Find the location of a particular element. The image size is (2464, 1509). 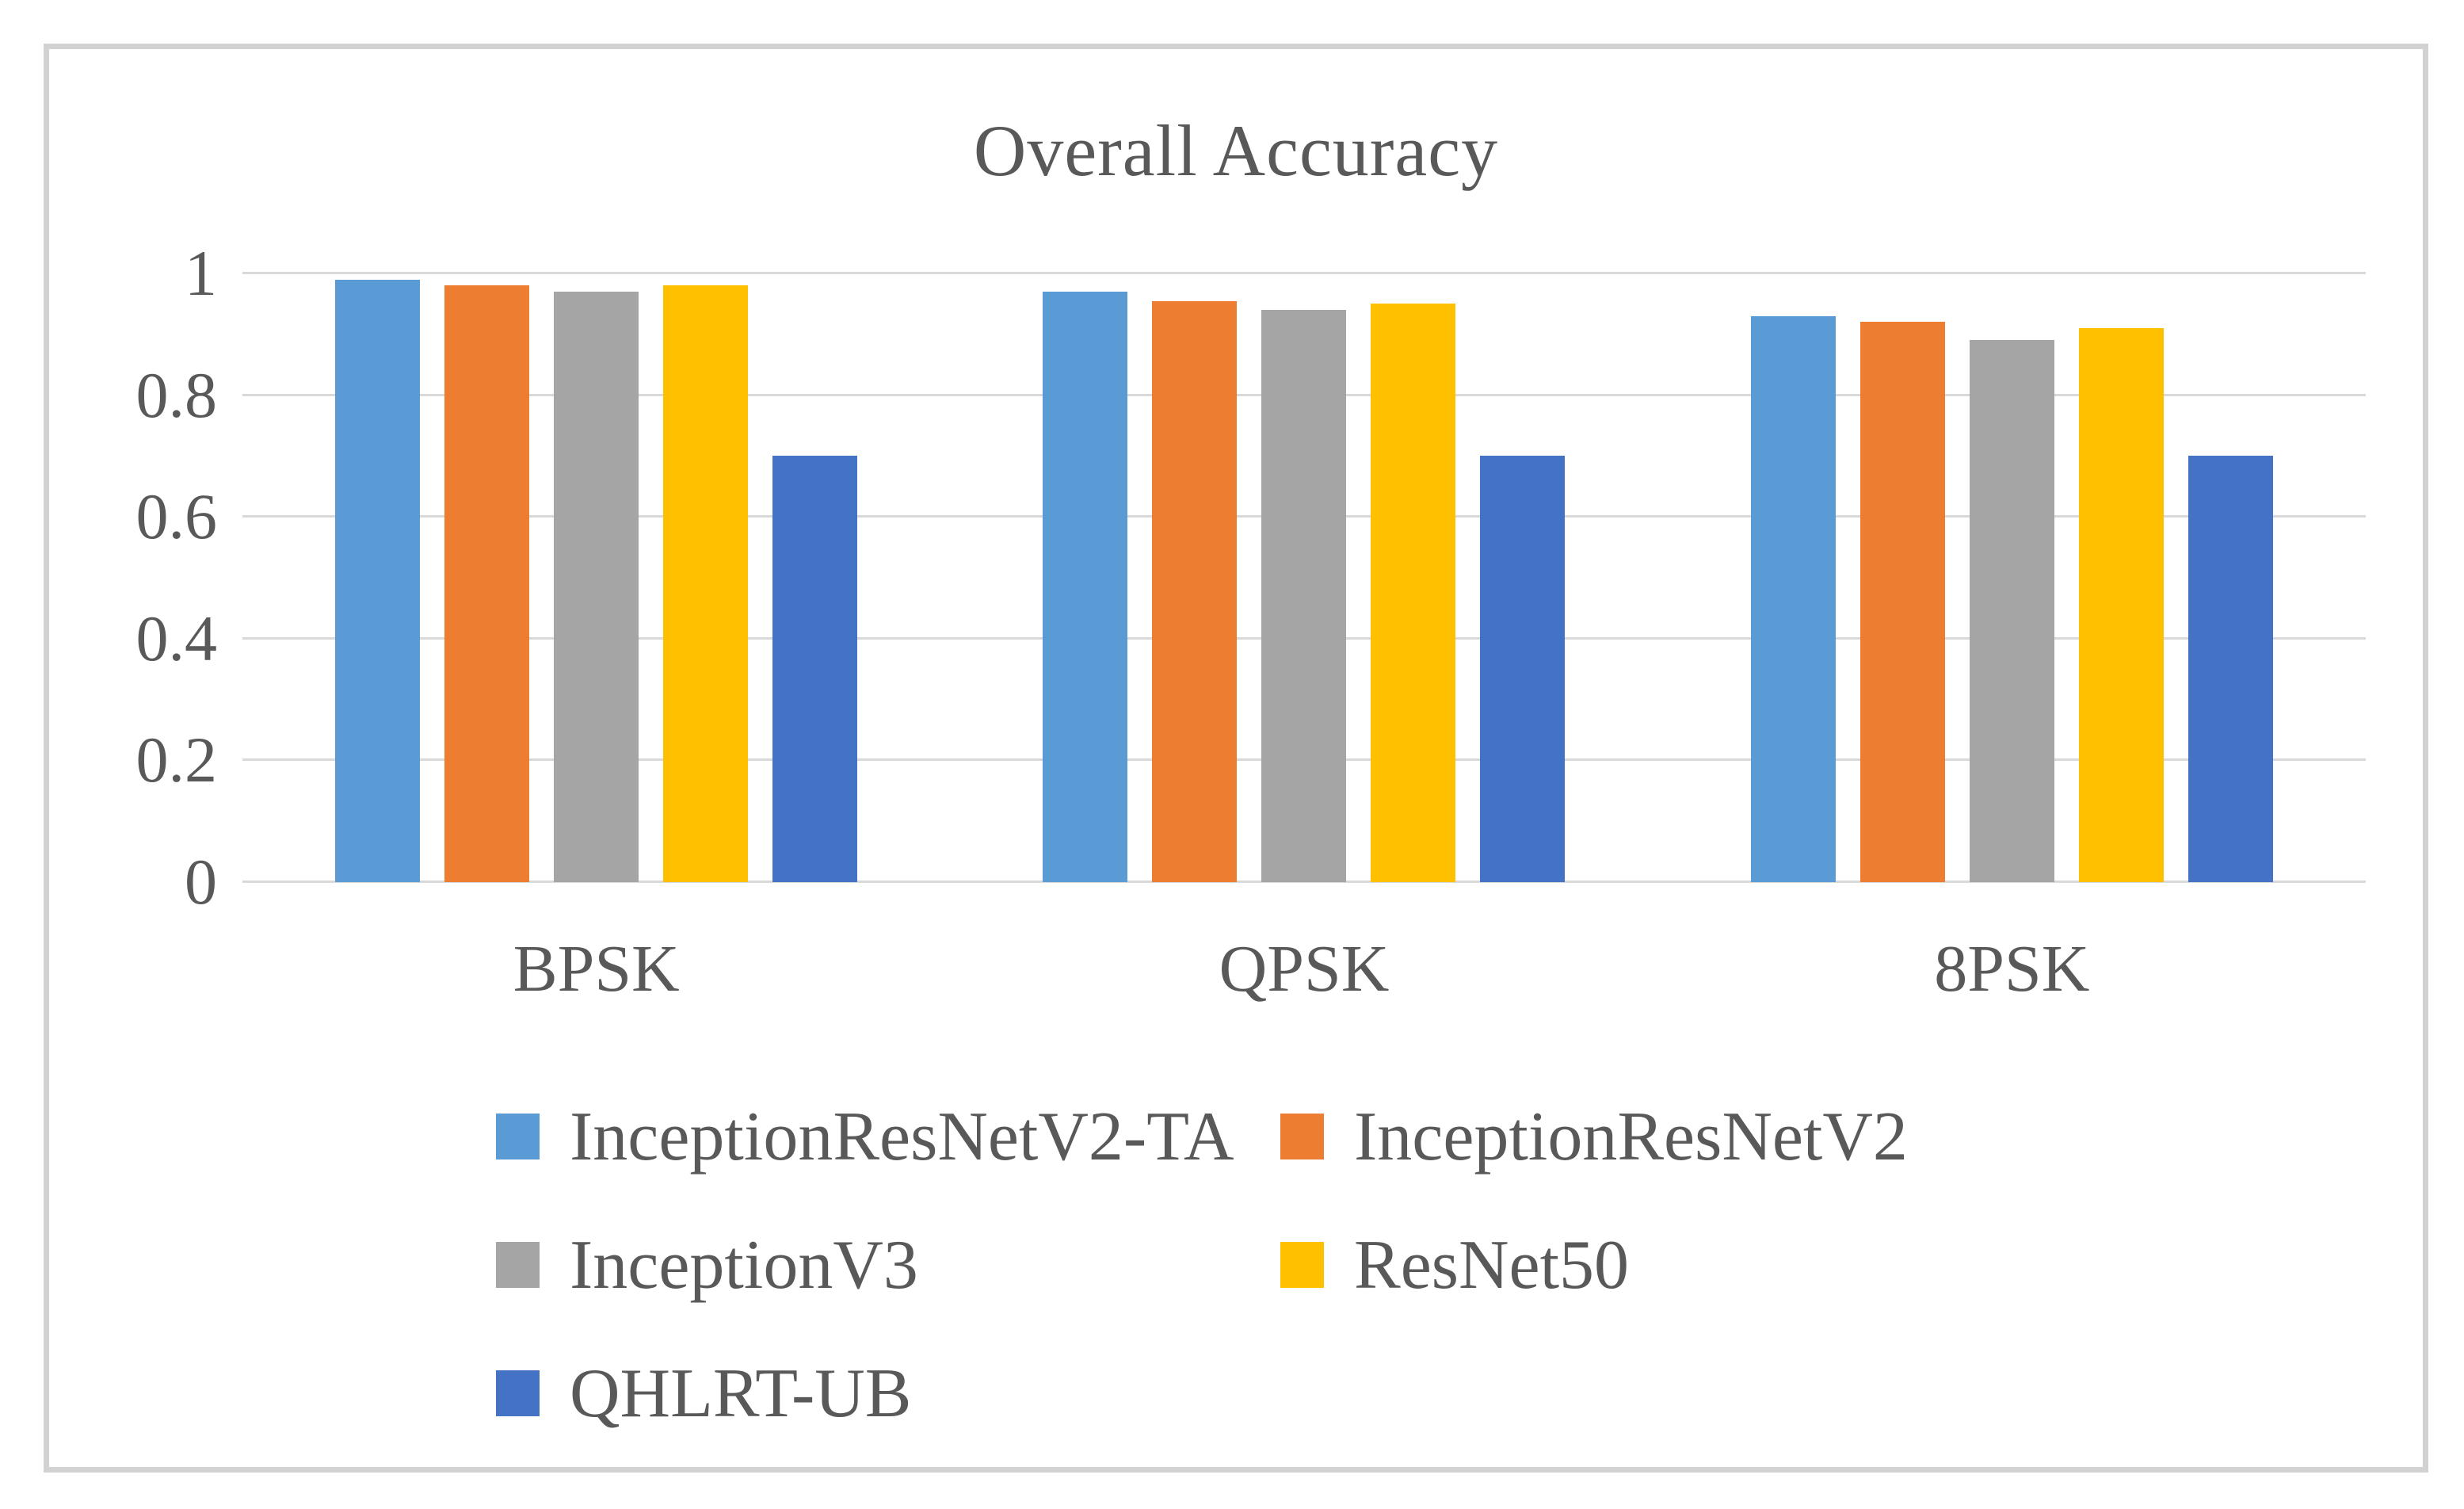

bar-QPSK-InceptionResNetV2 is located at coordinates (1195, 591).